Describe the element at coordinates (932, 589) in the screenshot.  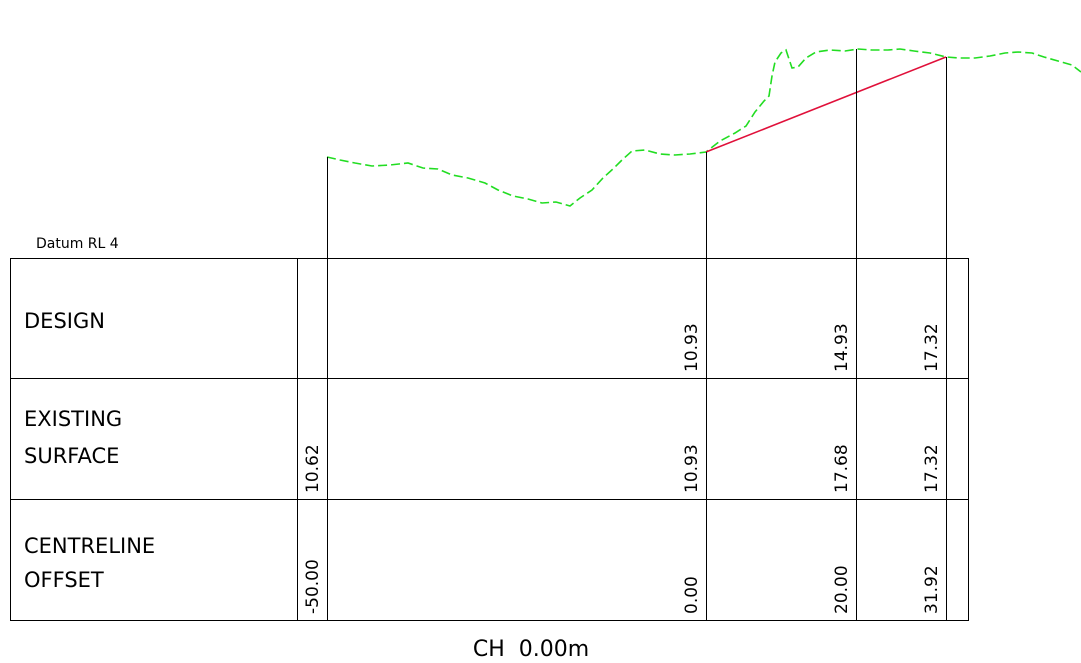
I see `offset-value: 31.92` at that location.